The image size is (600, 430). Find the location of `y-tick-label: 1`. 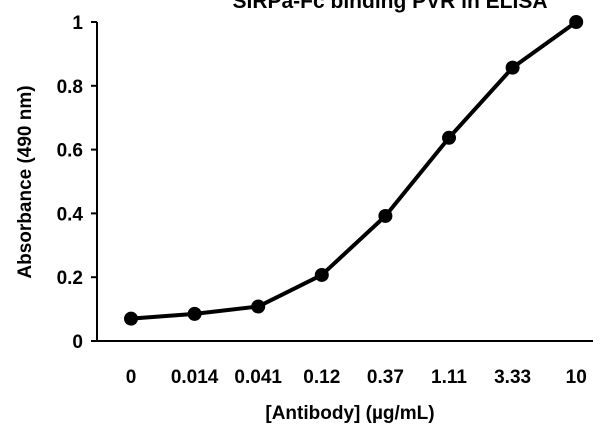

y-tick-label: 1 is located at coordinates (77, 23).